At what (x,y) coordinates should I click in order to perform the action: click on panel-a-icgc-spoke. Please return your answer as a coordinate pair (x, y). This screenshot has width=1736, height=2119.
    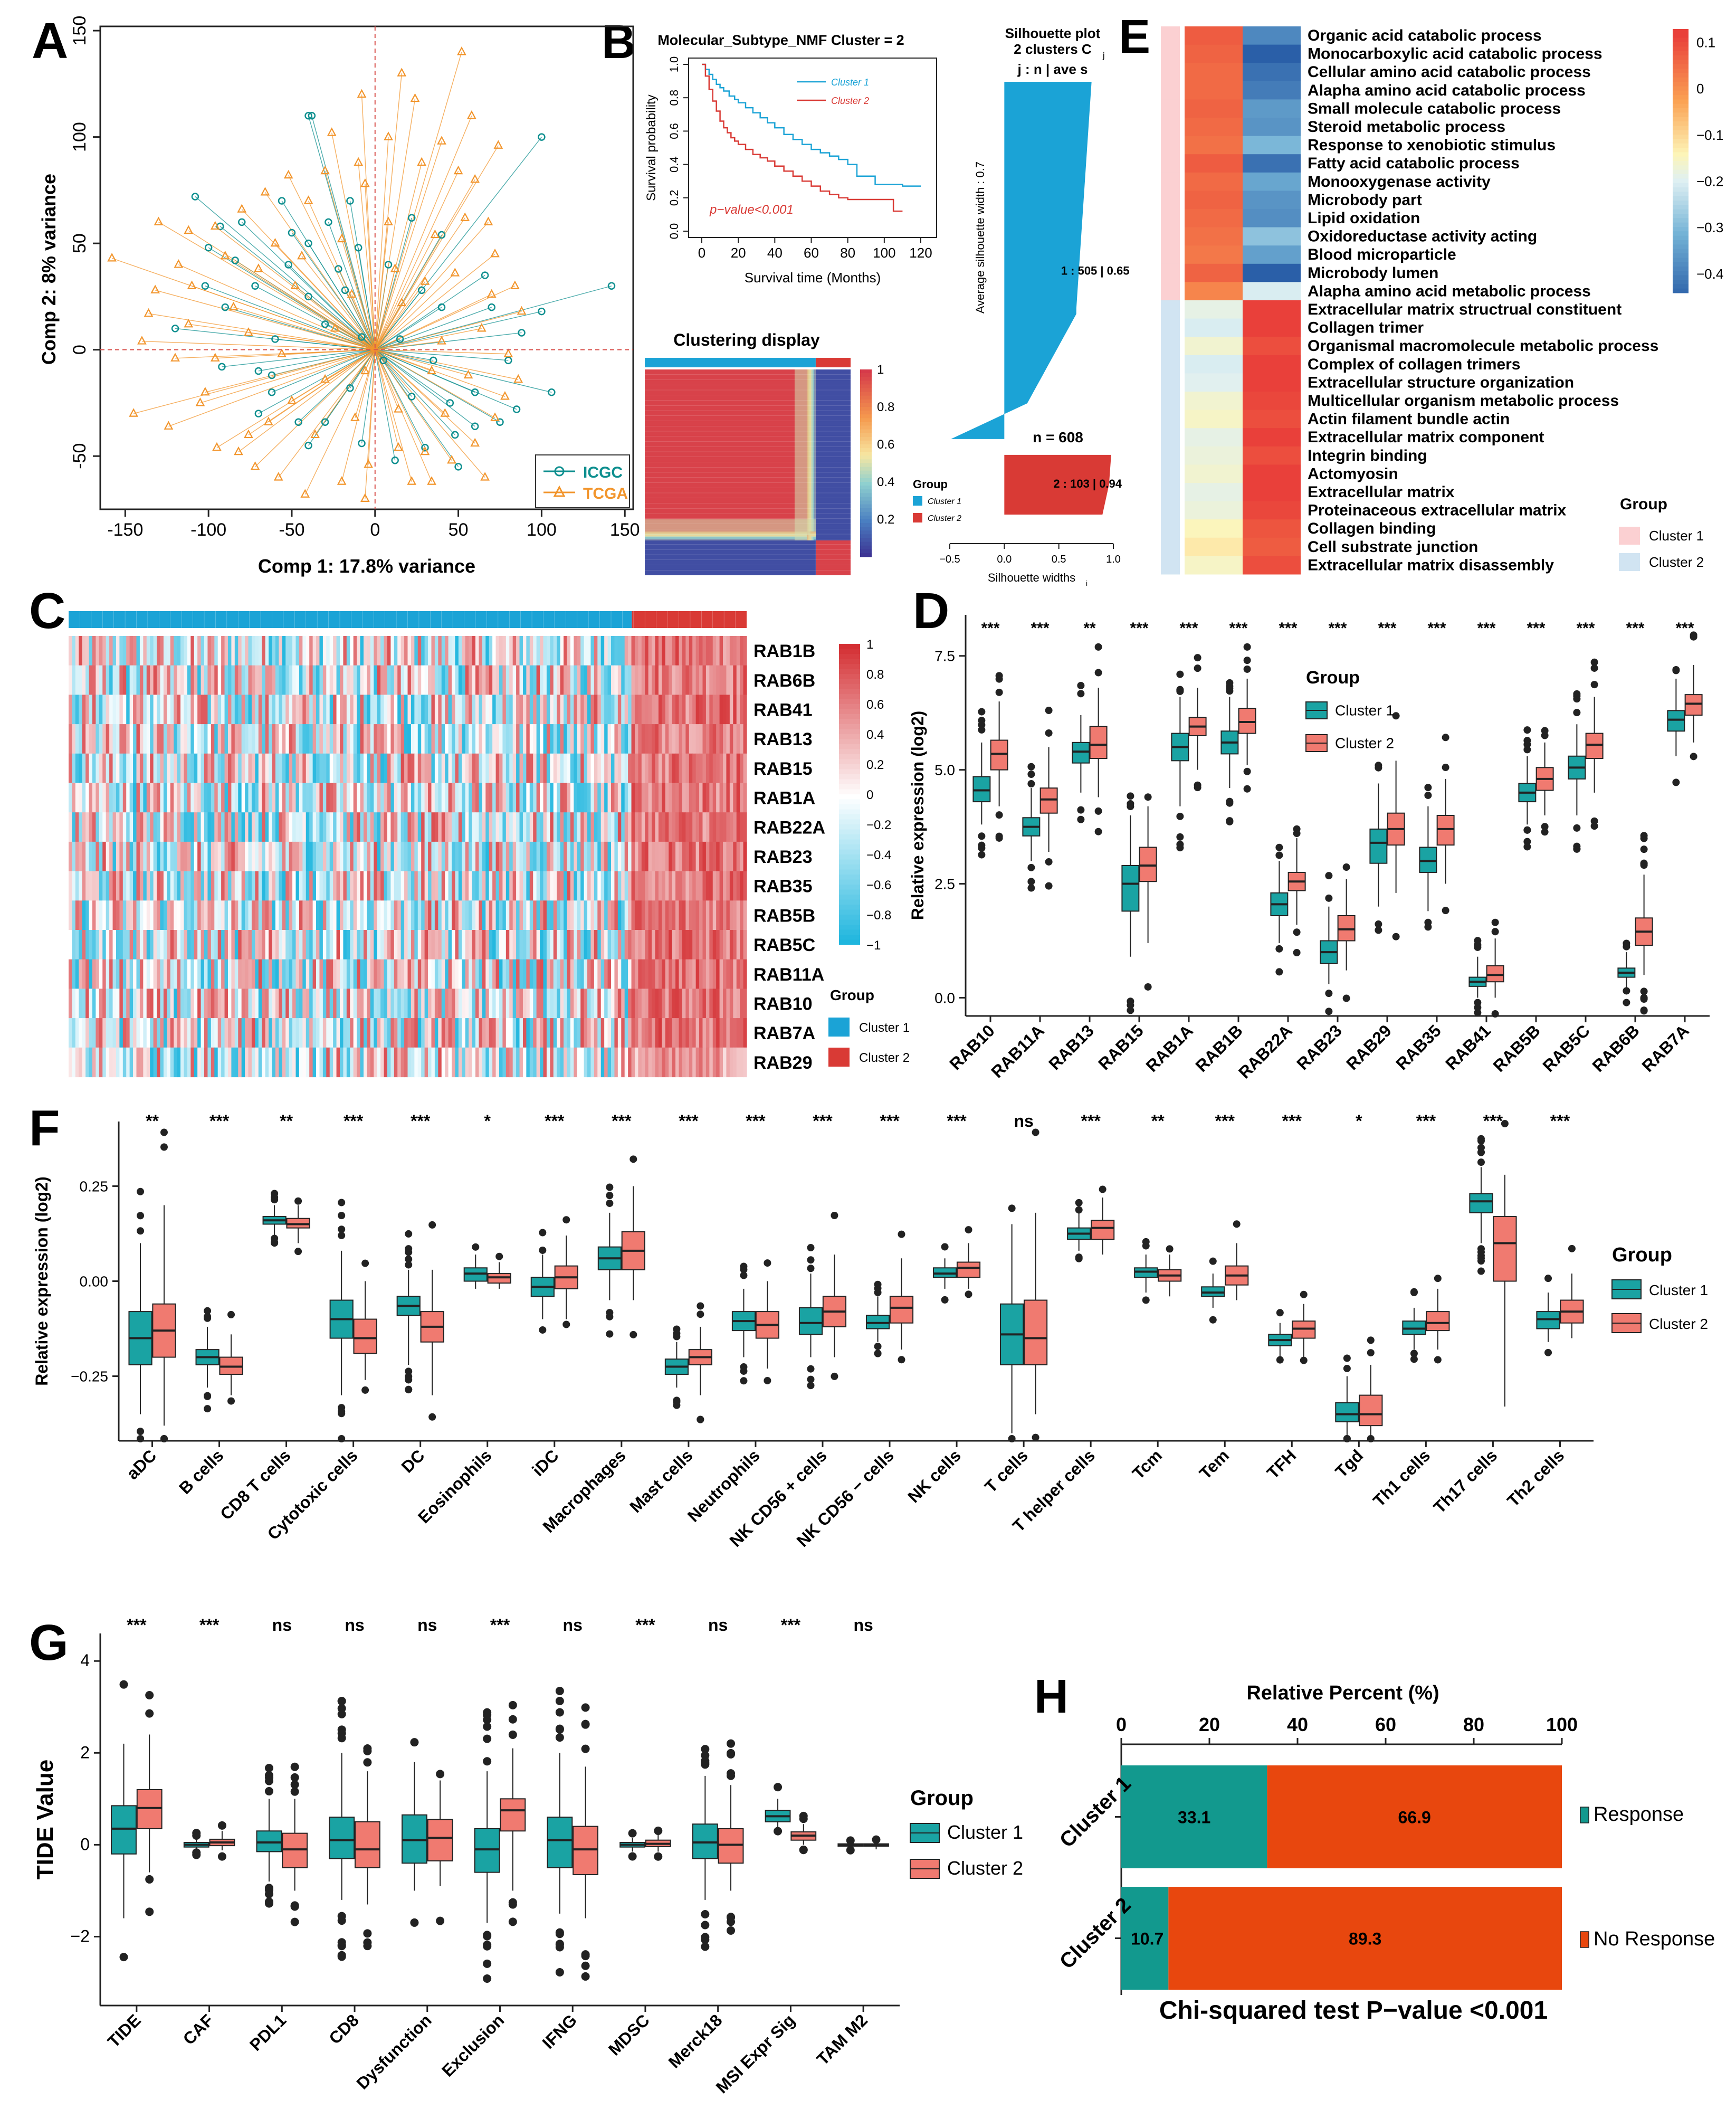
    Looking at the image, I should click on (433, 328).